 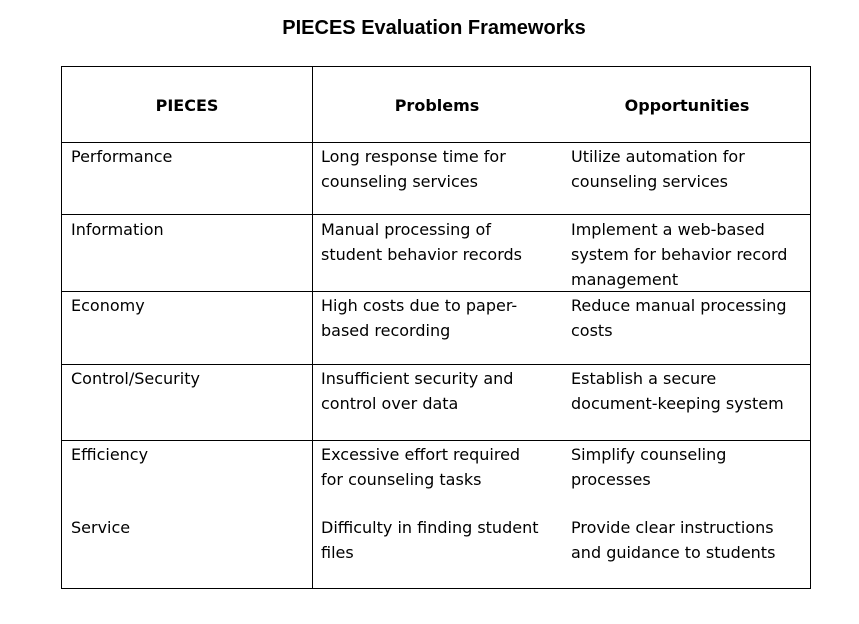 What do you see at coordinates (399, 181) in the screenshot?
I see `problem-line: counseling services` at bounding box center [399, 181].